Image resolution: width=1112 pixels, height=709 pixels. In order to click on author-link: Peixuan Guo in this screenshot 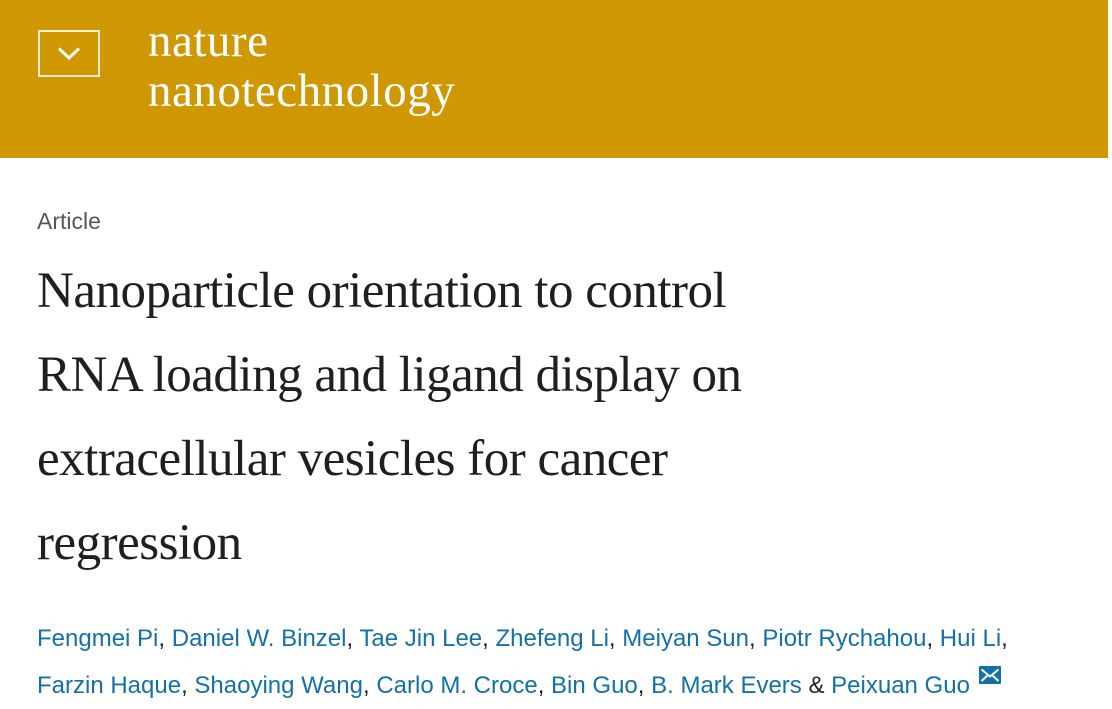, I will do `click(900, 685)`.